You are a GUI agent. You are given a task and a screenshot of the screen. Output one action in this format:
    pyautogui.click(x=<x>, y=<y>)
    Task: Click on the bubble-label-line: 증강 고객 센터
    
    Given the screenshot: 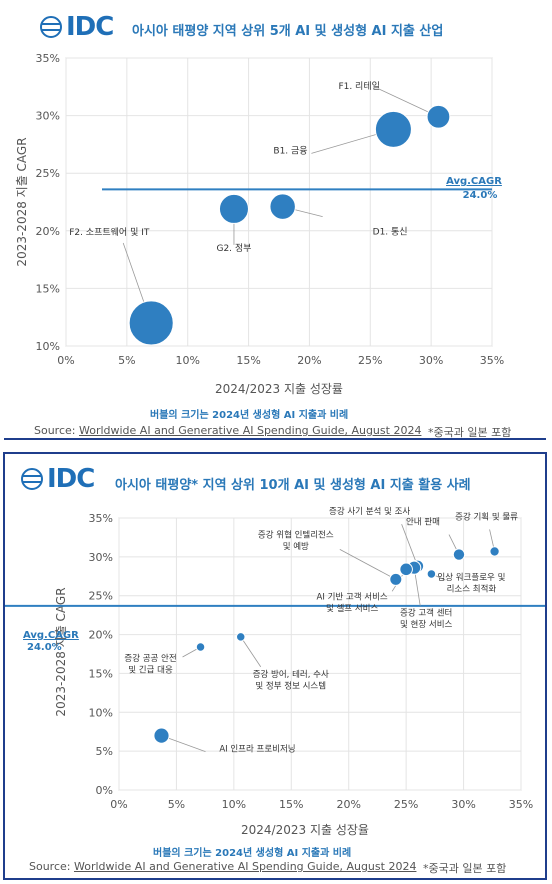 What is the action you would take?
    pyautogui.click(x=426, y=613)
    